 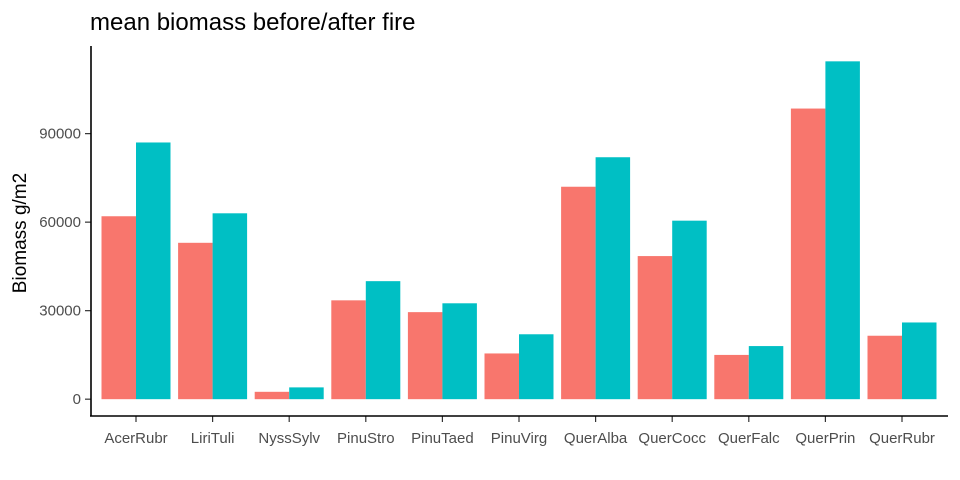 What do you see at coordinates (366, 438) in the screenshot?
I see `x-tick-label-PinuStro: PinuStro` at bounding box center [366, 438].